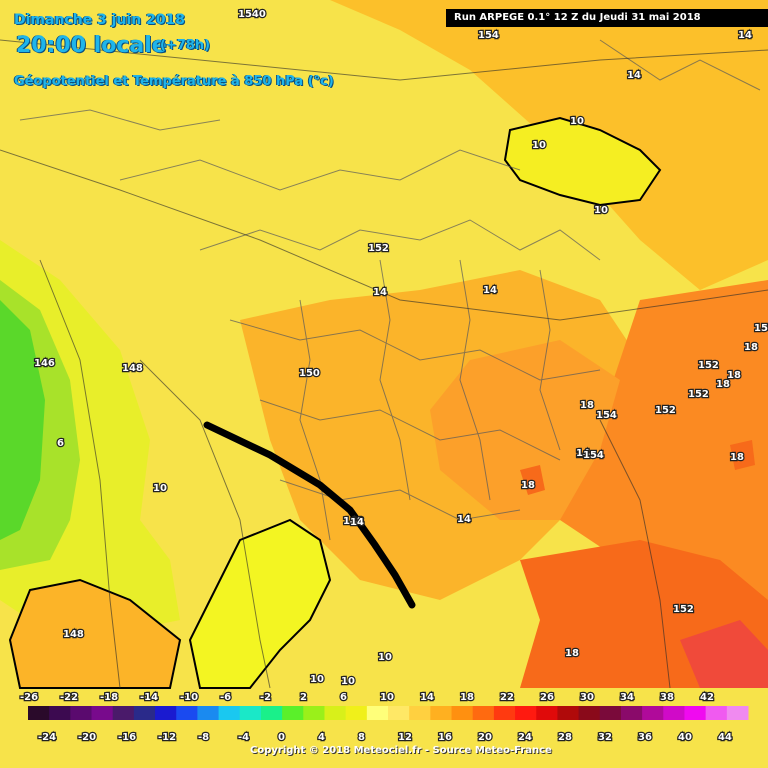 The height and width of the screenshot is (768, 768). I want to click on legend-bottom-label: 44, so click(725, 737).